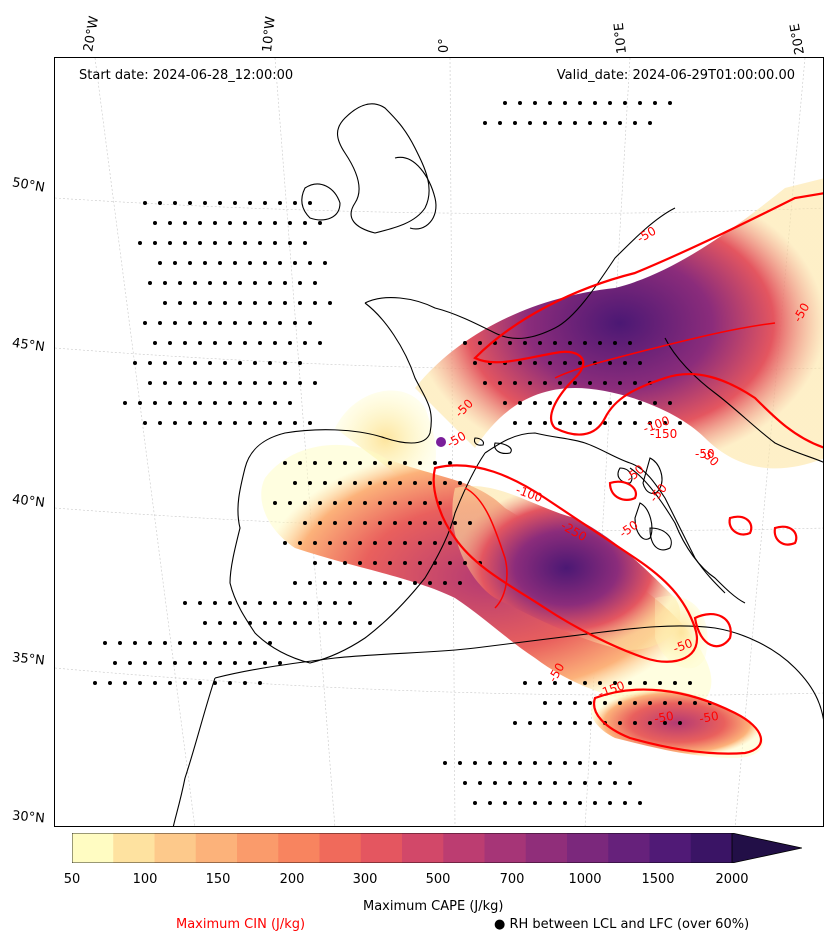 This screenshot has height=944, width=832. Describe the element at coordinates (269, 34) in the screenshot. I see `longitude-label-10w: 10°W` at that location.